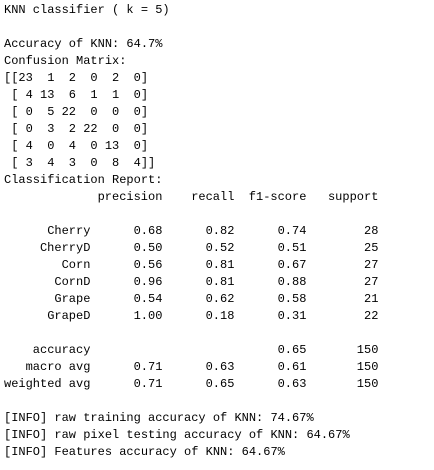 Image resolution: width=434 pixels, height=470 pixels. What do you see at coordinates (47, 384) in the screenshot?
I see `row-label: weighted avg` at bounding box center [47, 384].